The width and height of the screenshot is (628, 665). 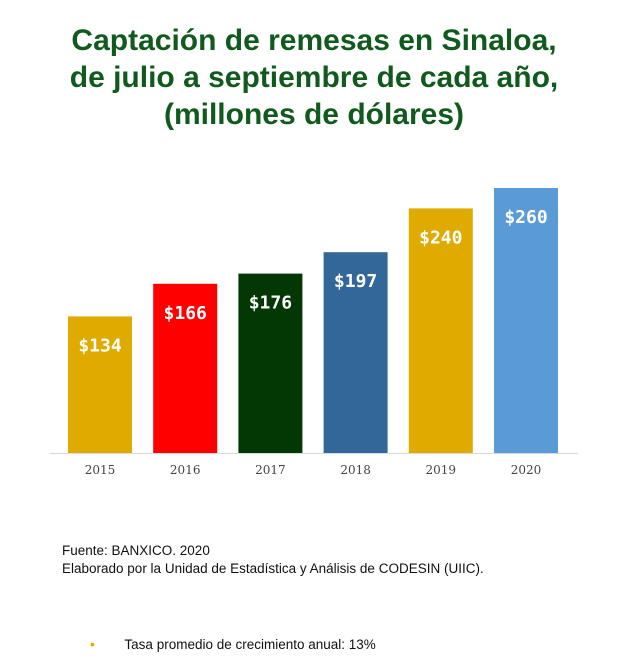 What do you see at coordinates (440, 330) in the screenshot?
I see `bar-2019` at bounding box center [440, 330].